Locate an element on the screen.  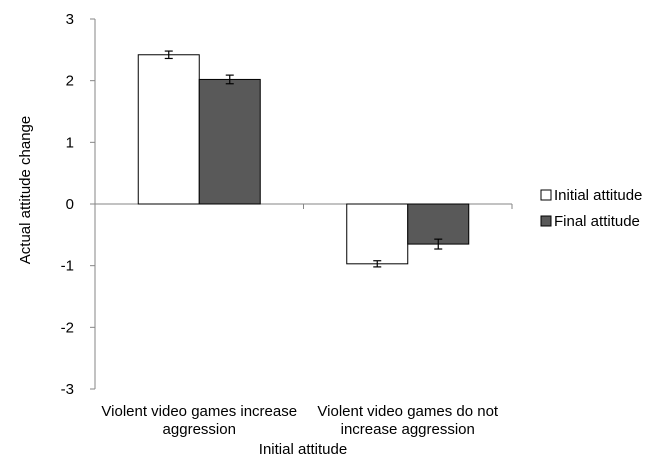
y-tick-label: 0 is located at coordinates (70, 204).